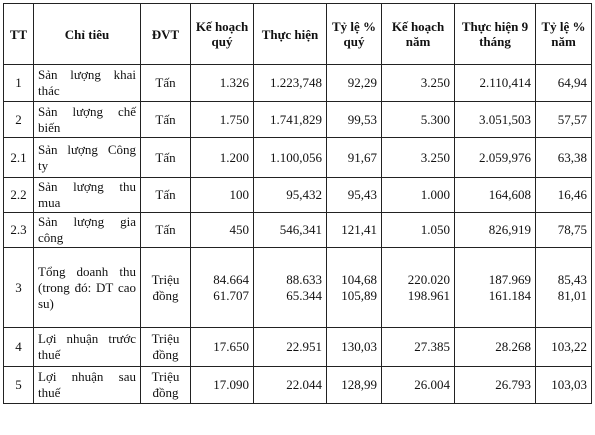 This screenshot has width=595, height=435. Describe the element at coordinates (165, 34) in the screenshot. I see `header-dvt: ĐVT` at that location.